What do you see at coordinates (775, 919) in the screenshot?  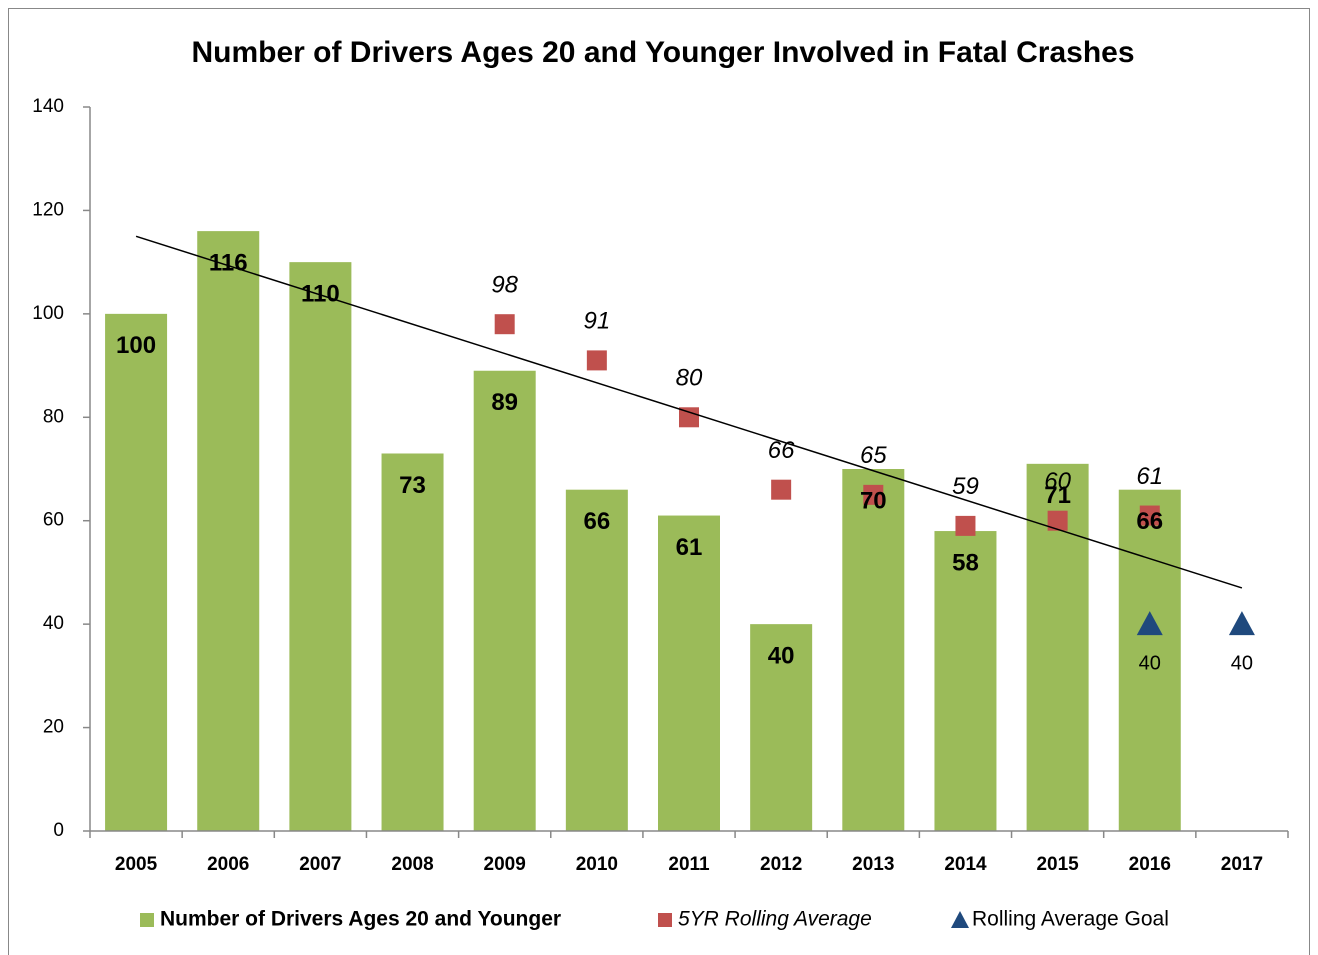 I see `legend-label: 5YR Rolling Average` at bounding box center [775, 919].